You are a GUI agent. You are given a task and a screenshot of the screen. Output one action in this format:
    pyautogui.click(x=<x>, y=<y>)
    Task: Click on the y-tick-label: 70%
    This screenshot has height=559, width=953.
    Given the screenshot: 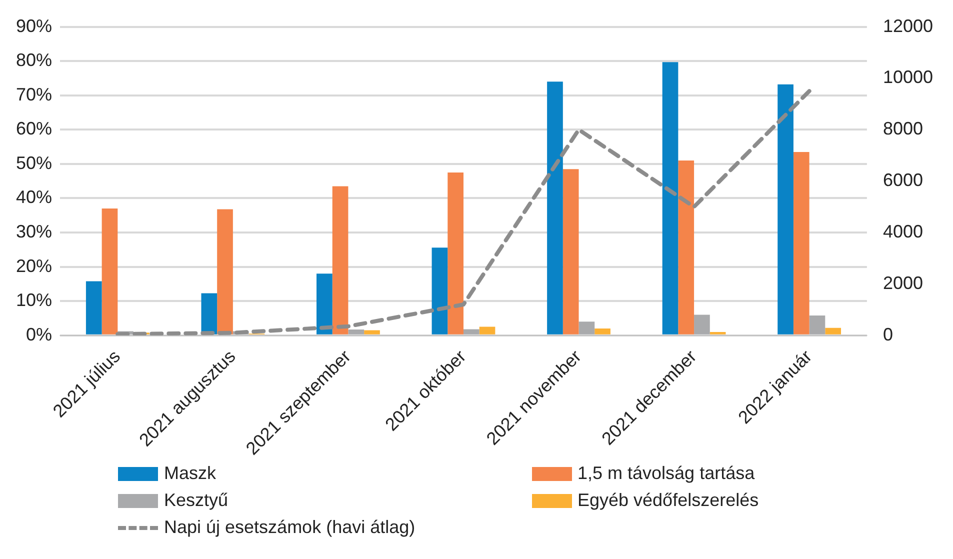 What is the action you would take?
    pyautogui.click(x=34, y=94)
    